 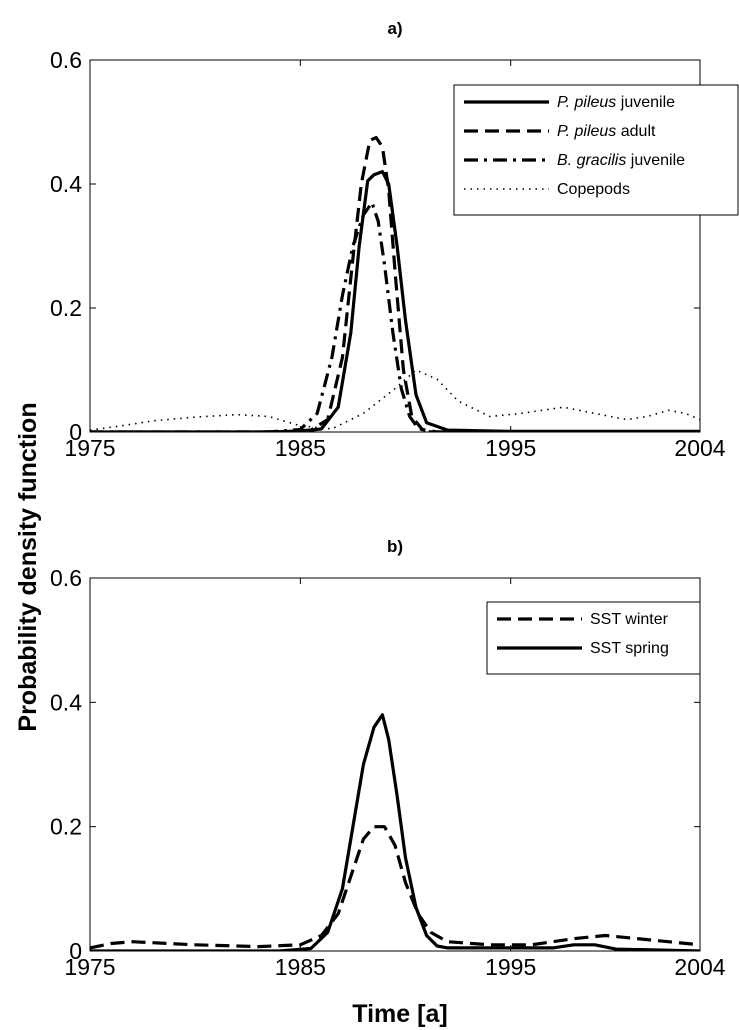 What do you see at coordinates (629, 619) in the screenshot?
I see `legend-label: SST winter` at bounding box center [629, 619].